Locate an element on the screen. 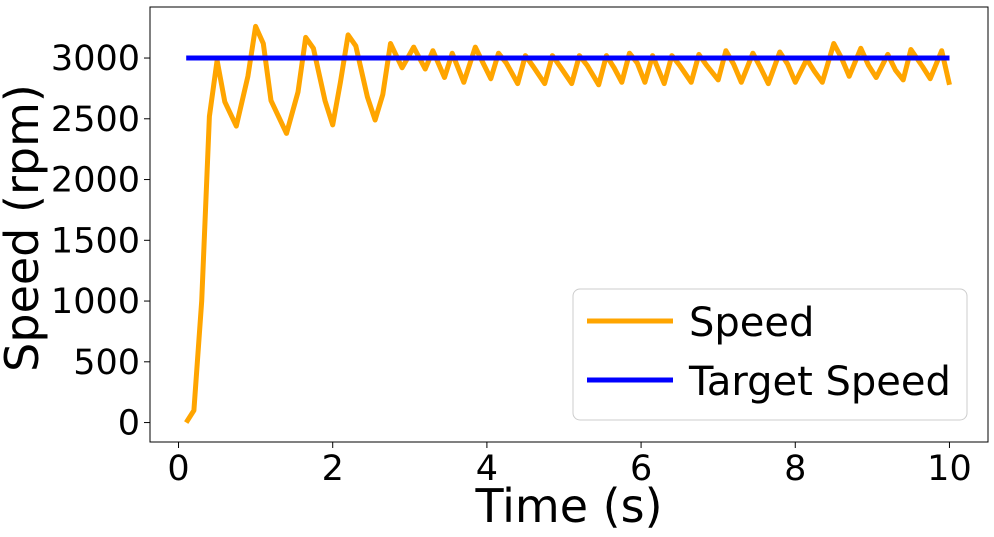  x-tick-label: 4 is located at coordinates (487, 469).